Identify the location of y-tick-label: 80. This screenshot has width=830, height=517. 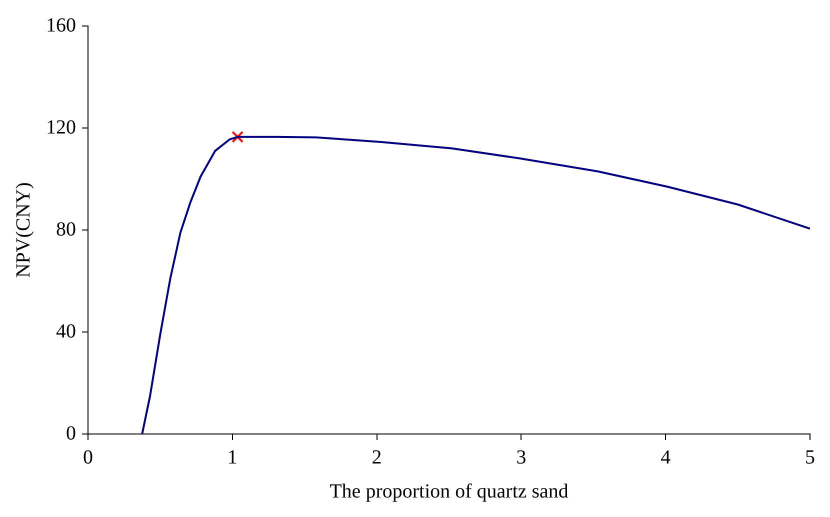
(66, 229).